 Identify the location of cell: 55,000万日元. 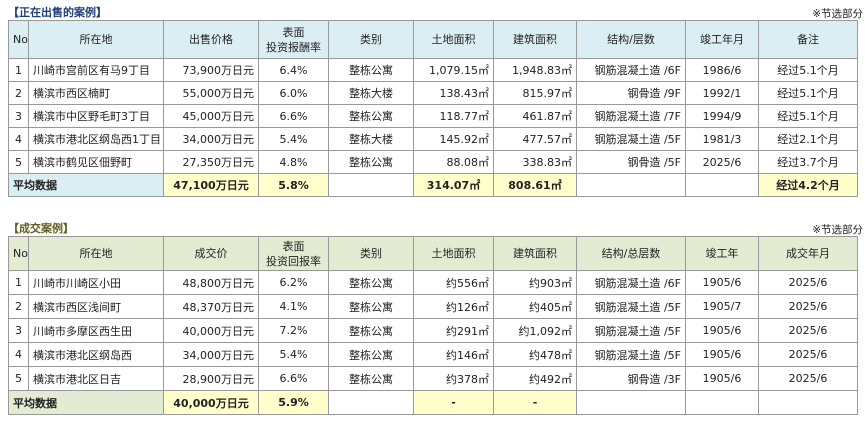
(211, 93).